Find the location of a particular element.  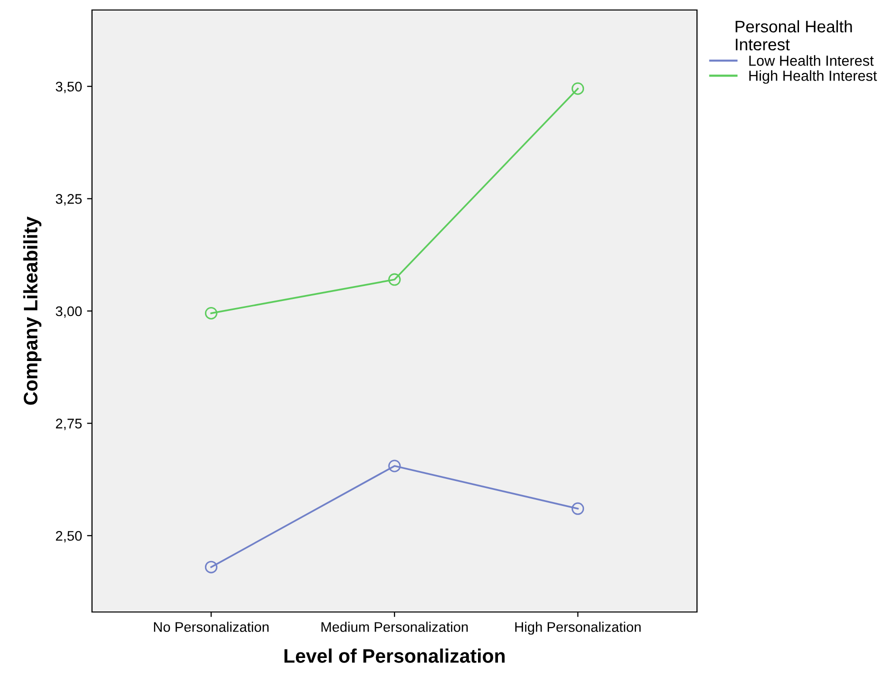

y-tick-label: 3,25 is located at coordinates (69, 200).